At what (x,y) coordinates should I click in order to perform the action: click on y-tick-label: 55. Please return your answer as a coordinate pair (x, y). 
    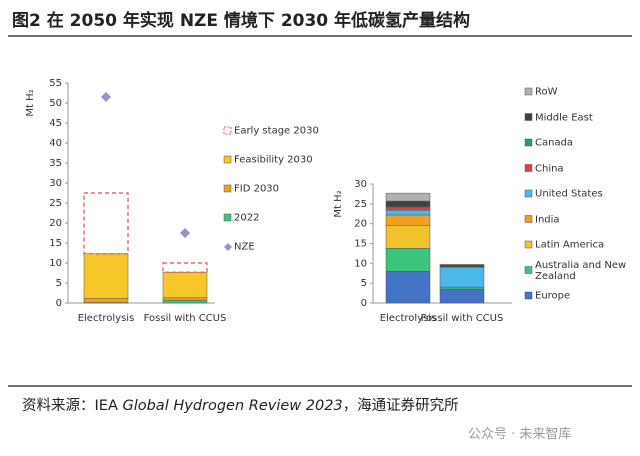
    Looking at the image, I should click on (55, 83).